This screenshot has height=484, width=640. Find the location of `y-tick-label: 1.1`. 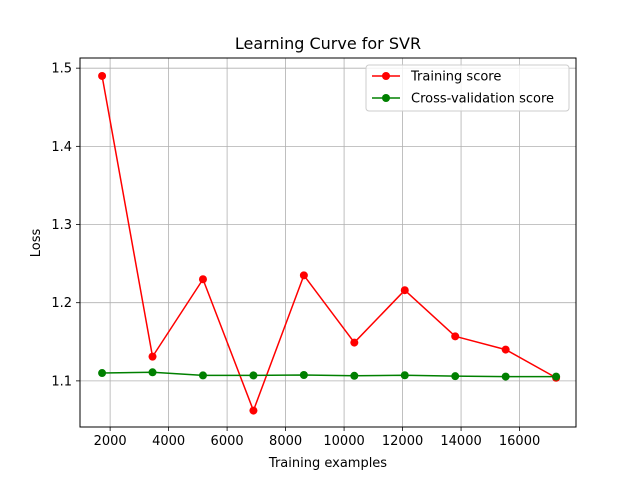

y-tick-label: 1.1 is located at coordinates (61, 381).